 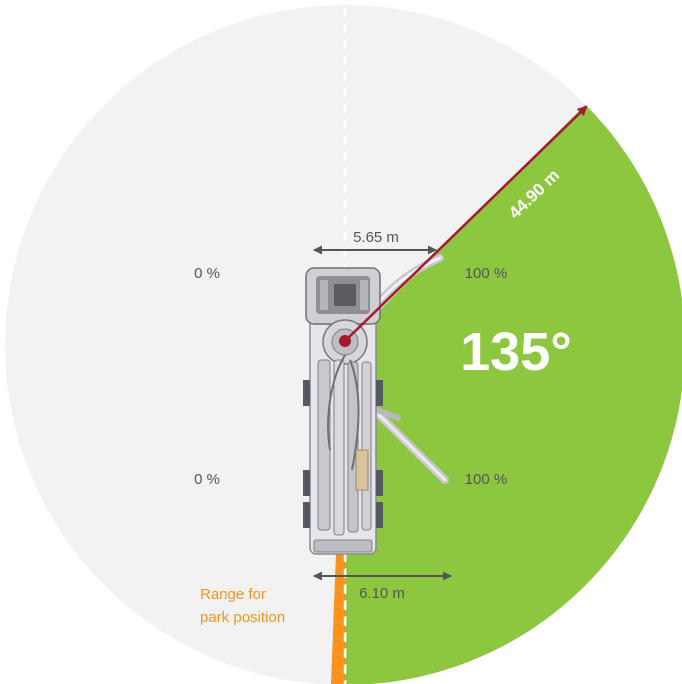 I want to click on outrigger-right-top-label: 100 %, so click(x=486, y=273).